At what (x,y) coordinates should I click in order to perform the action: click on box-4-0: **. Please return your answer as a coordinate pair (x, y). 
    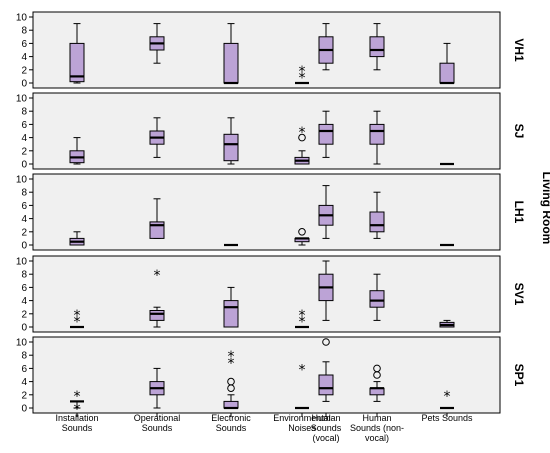
    Looking at the image, I should click on (77, 403).